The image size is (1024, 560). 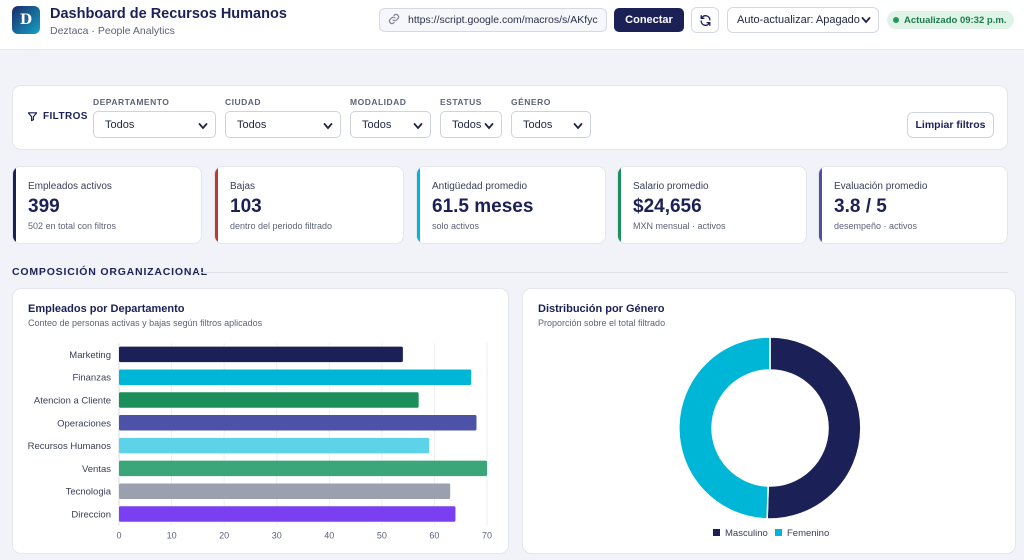 What do you see at coordinates (72, 401) in the screenshot?
I see `y-tick-label: Atencion a Cliente` at bounding box center [72, 401].